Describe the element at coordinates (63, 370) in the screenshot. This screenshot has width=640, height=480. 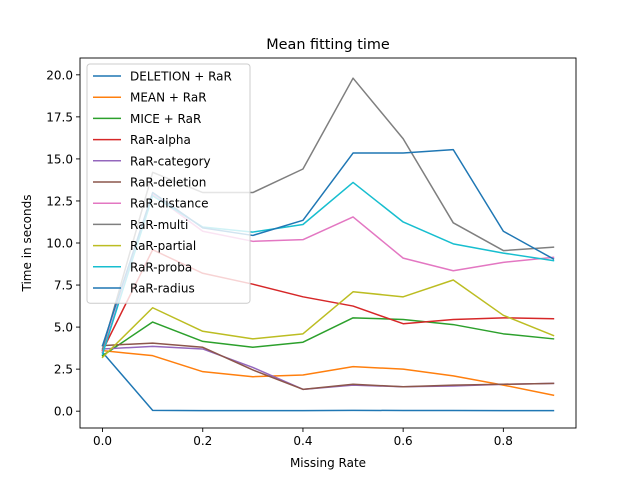
I see `y-tick-label: 2.5` at that location.